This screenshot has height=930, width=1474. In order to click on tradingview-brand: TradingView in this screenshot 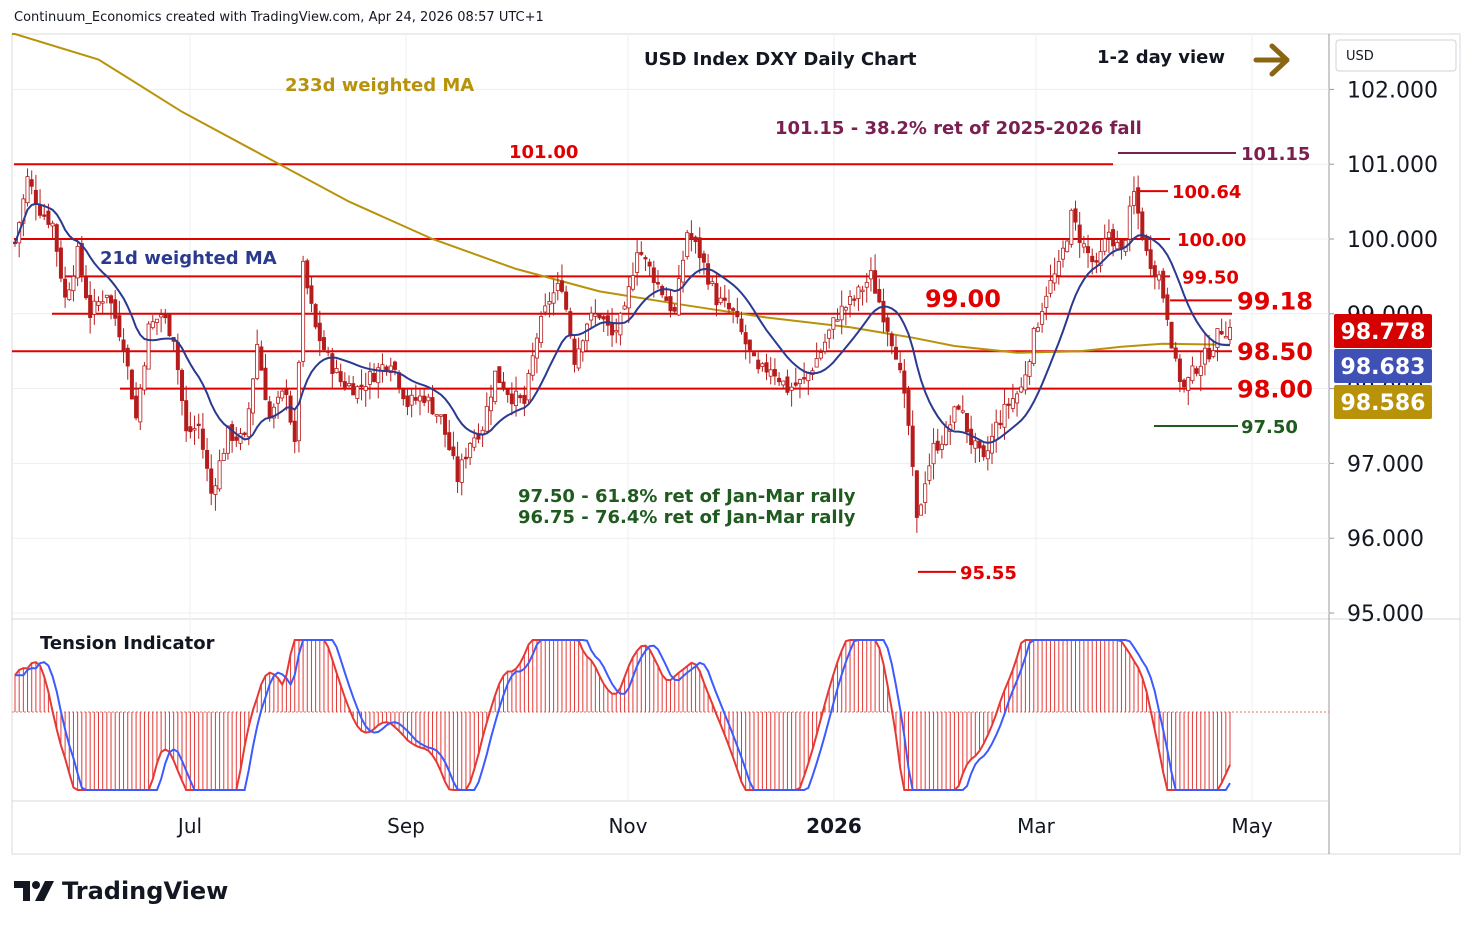, I will do `click(121, 891)`.